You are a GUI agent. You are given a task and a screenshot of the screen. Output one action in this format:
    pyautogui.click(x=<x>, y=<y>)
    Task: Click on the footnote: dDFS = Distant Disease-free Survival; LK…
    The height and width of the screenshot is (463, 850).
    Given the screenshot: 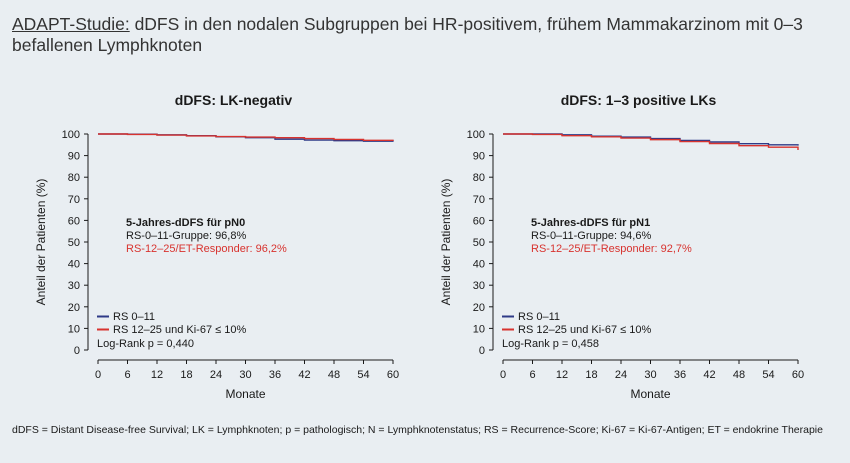 What is the action you would take?
    pyautogui.click(x=417, y=430)
    